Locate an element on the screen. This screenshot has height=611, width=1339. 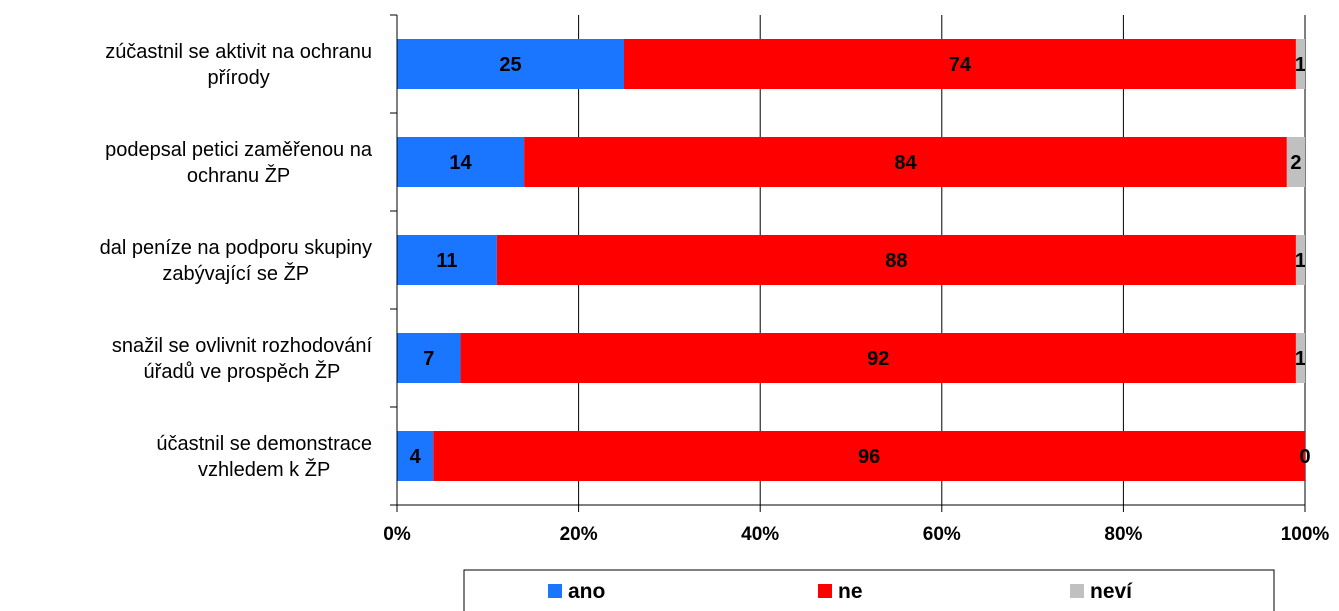
x-tick-label: 80% is located at coordinates (1123, 534).